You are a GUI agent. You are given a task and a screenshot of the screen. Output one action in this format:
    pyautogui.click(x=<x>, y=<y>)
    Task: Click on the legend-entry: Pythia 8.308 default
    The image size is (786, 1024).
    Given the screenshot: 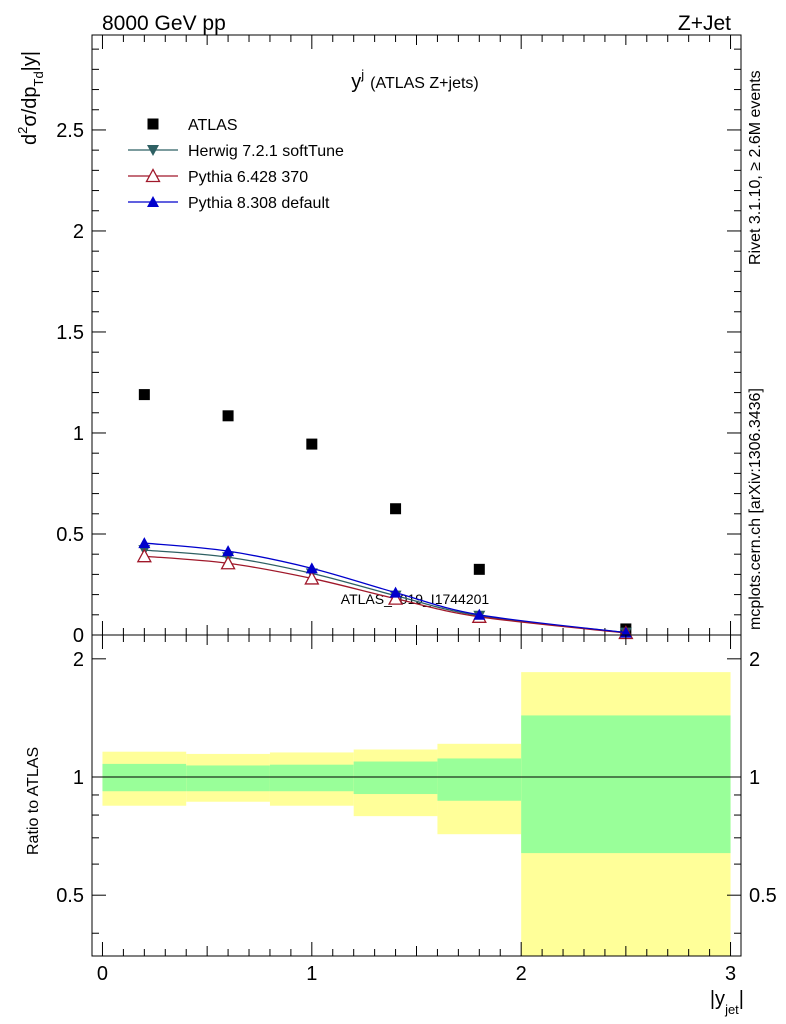 What is the action you would take?
    pyautogui.click(x=229, y=203)
    